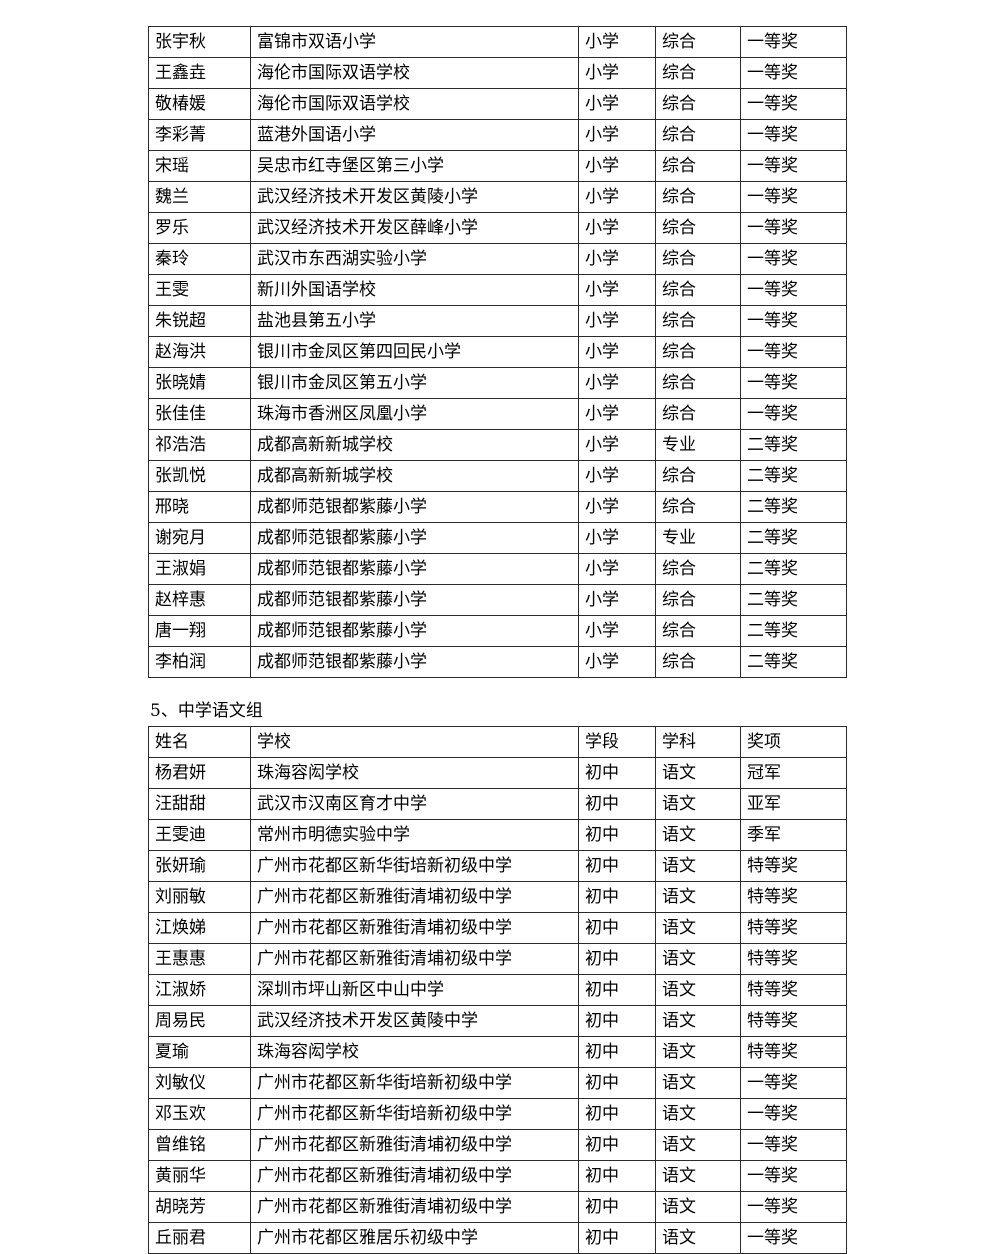 This screenshot has width=993, height=1254. I want to click on table-row: 周易民 武汉经济技术开发区黄陵中学 初中 语文 特等奖, so click(497, 1021).